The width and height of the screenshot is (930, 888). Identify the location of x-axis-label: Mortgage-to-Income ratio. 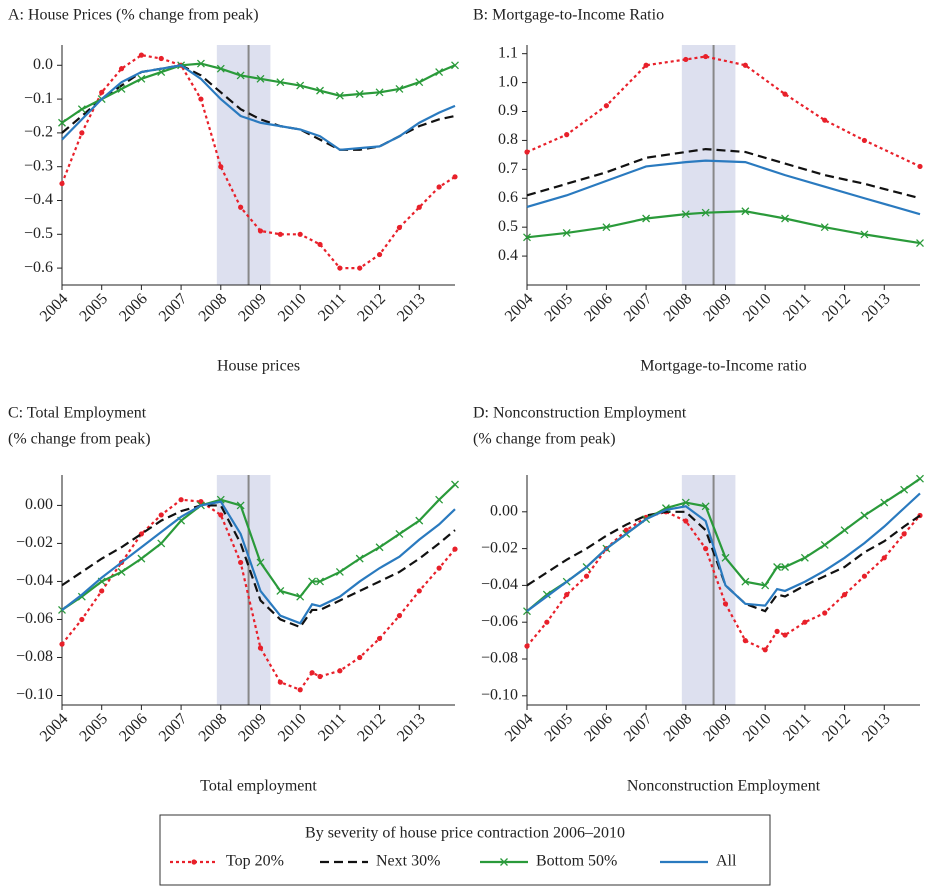
(723, 366).